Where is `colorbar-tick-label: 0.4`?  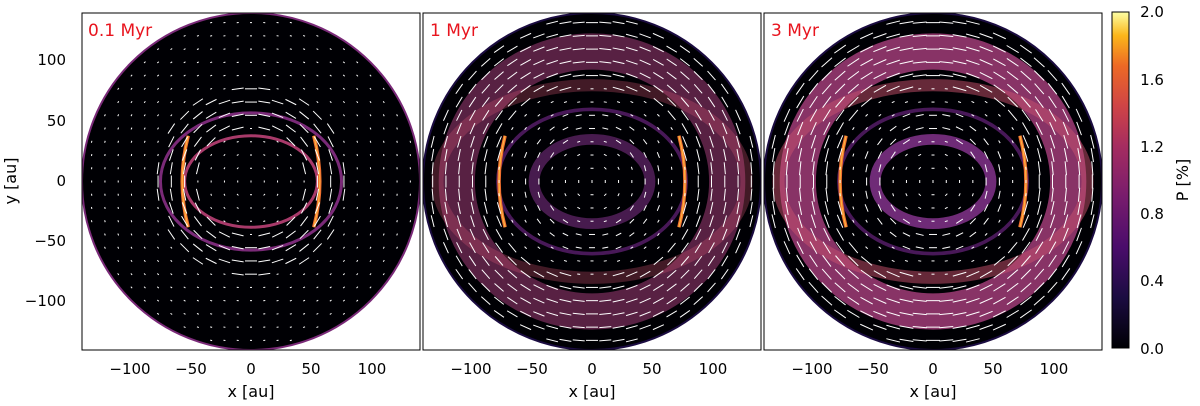 colorbar-tick-label: 0.4 is located at coordinates (1152, 281).